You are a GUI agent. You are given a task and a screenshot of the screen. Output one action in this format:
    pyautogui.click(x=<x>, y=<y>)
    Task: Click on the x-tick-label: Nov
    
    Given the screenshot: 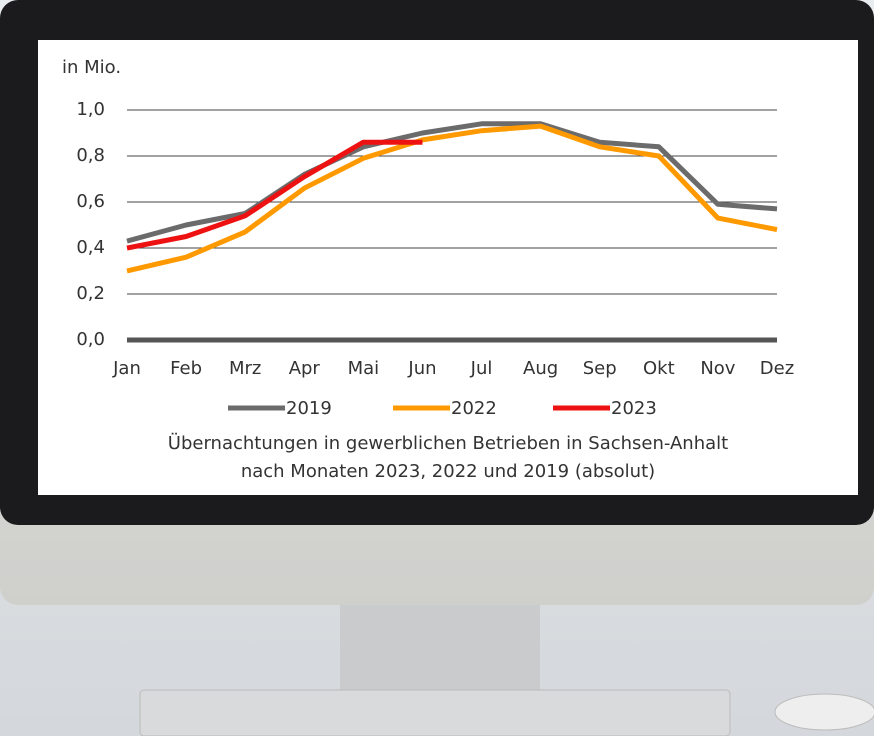 What is the action you would take?
    pyautogui.click(x=717, y=368)
    